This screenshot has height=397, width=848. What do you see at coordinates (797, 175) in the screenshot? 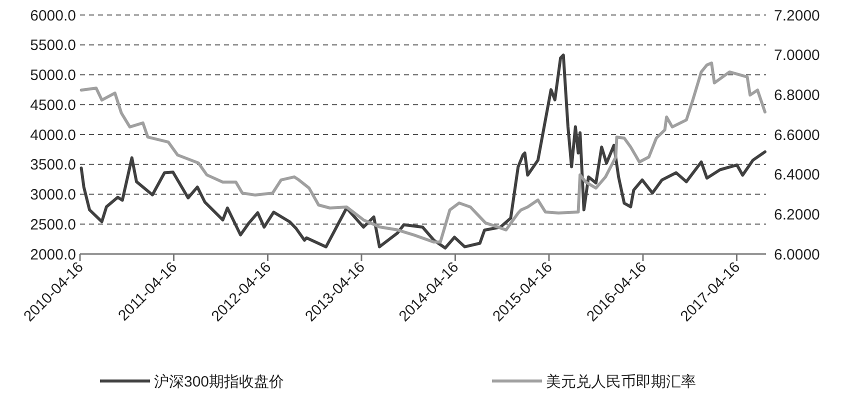
I see `y2-tick-label: 6.4000` at bounding box center [797, 175].